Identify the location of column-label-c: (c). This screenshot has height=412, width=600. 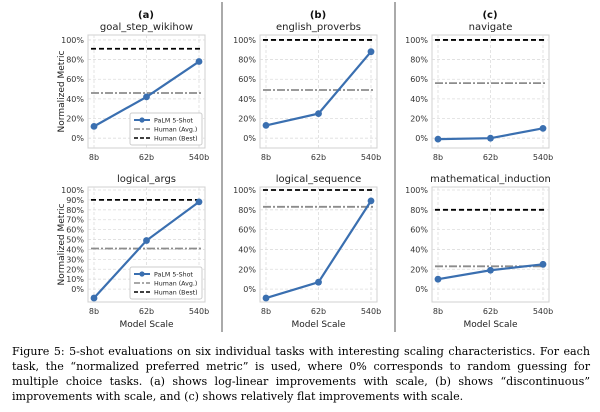
(489, 15).